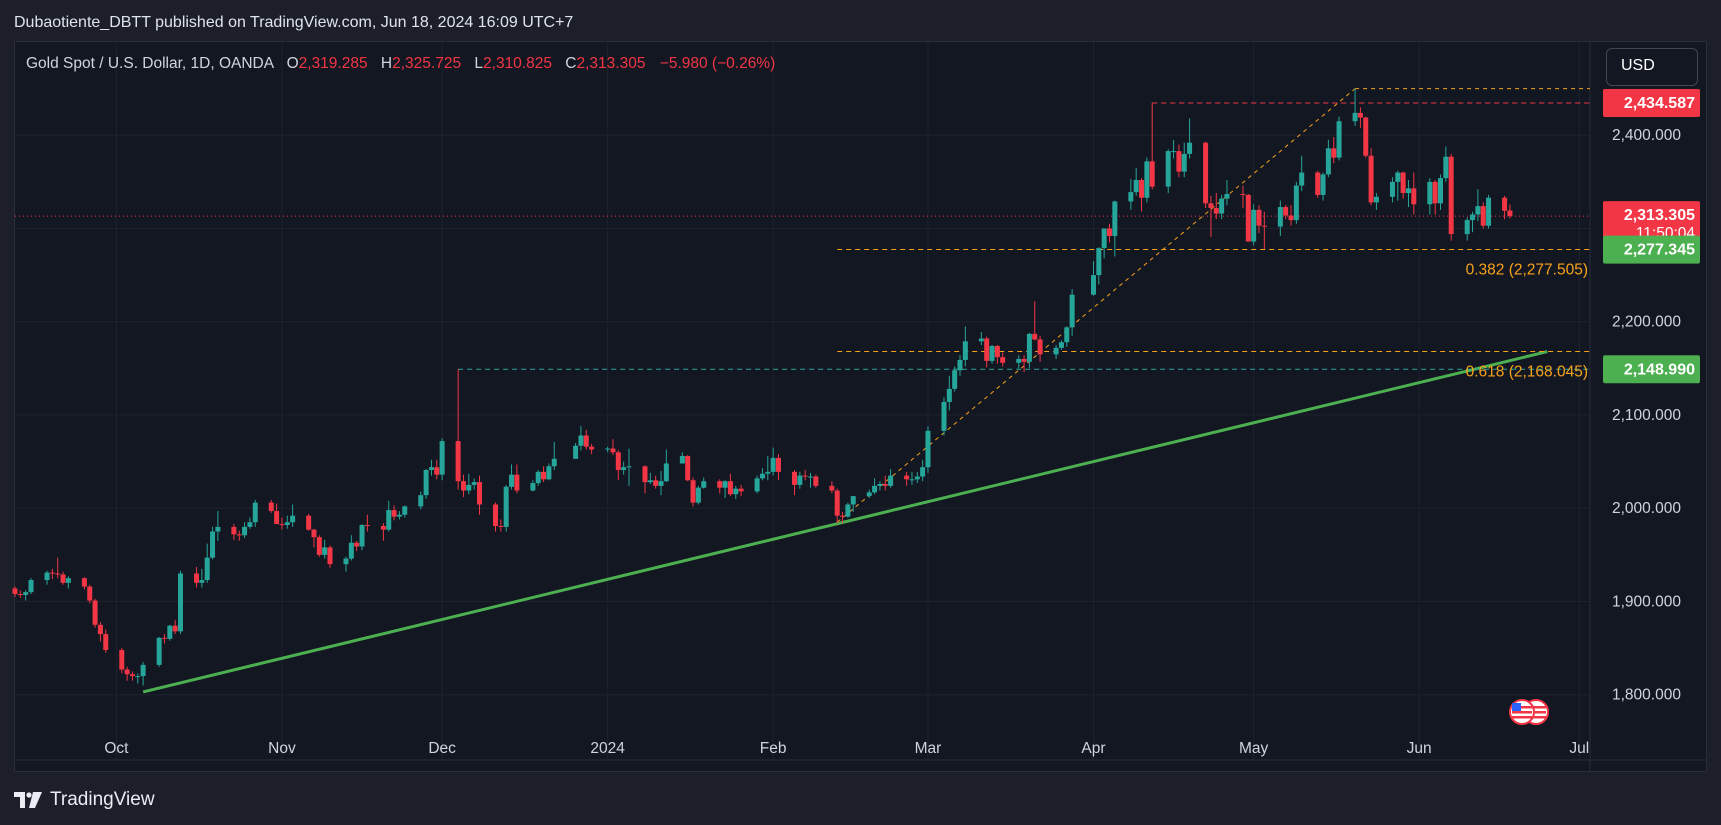 The height and width of the screenshot is (825, 1721). What do you see at coordinates (1419, 748) in the screenshot?
I see `x-tick-label: Jun` at bounding box center [1419, 748].